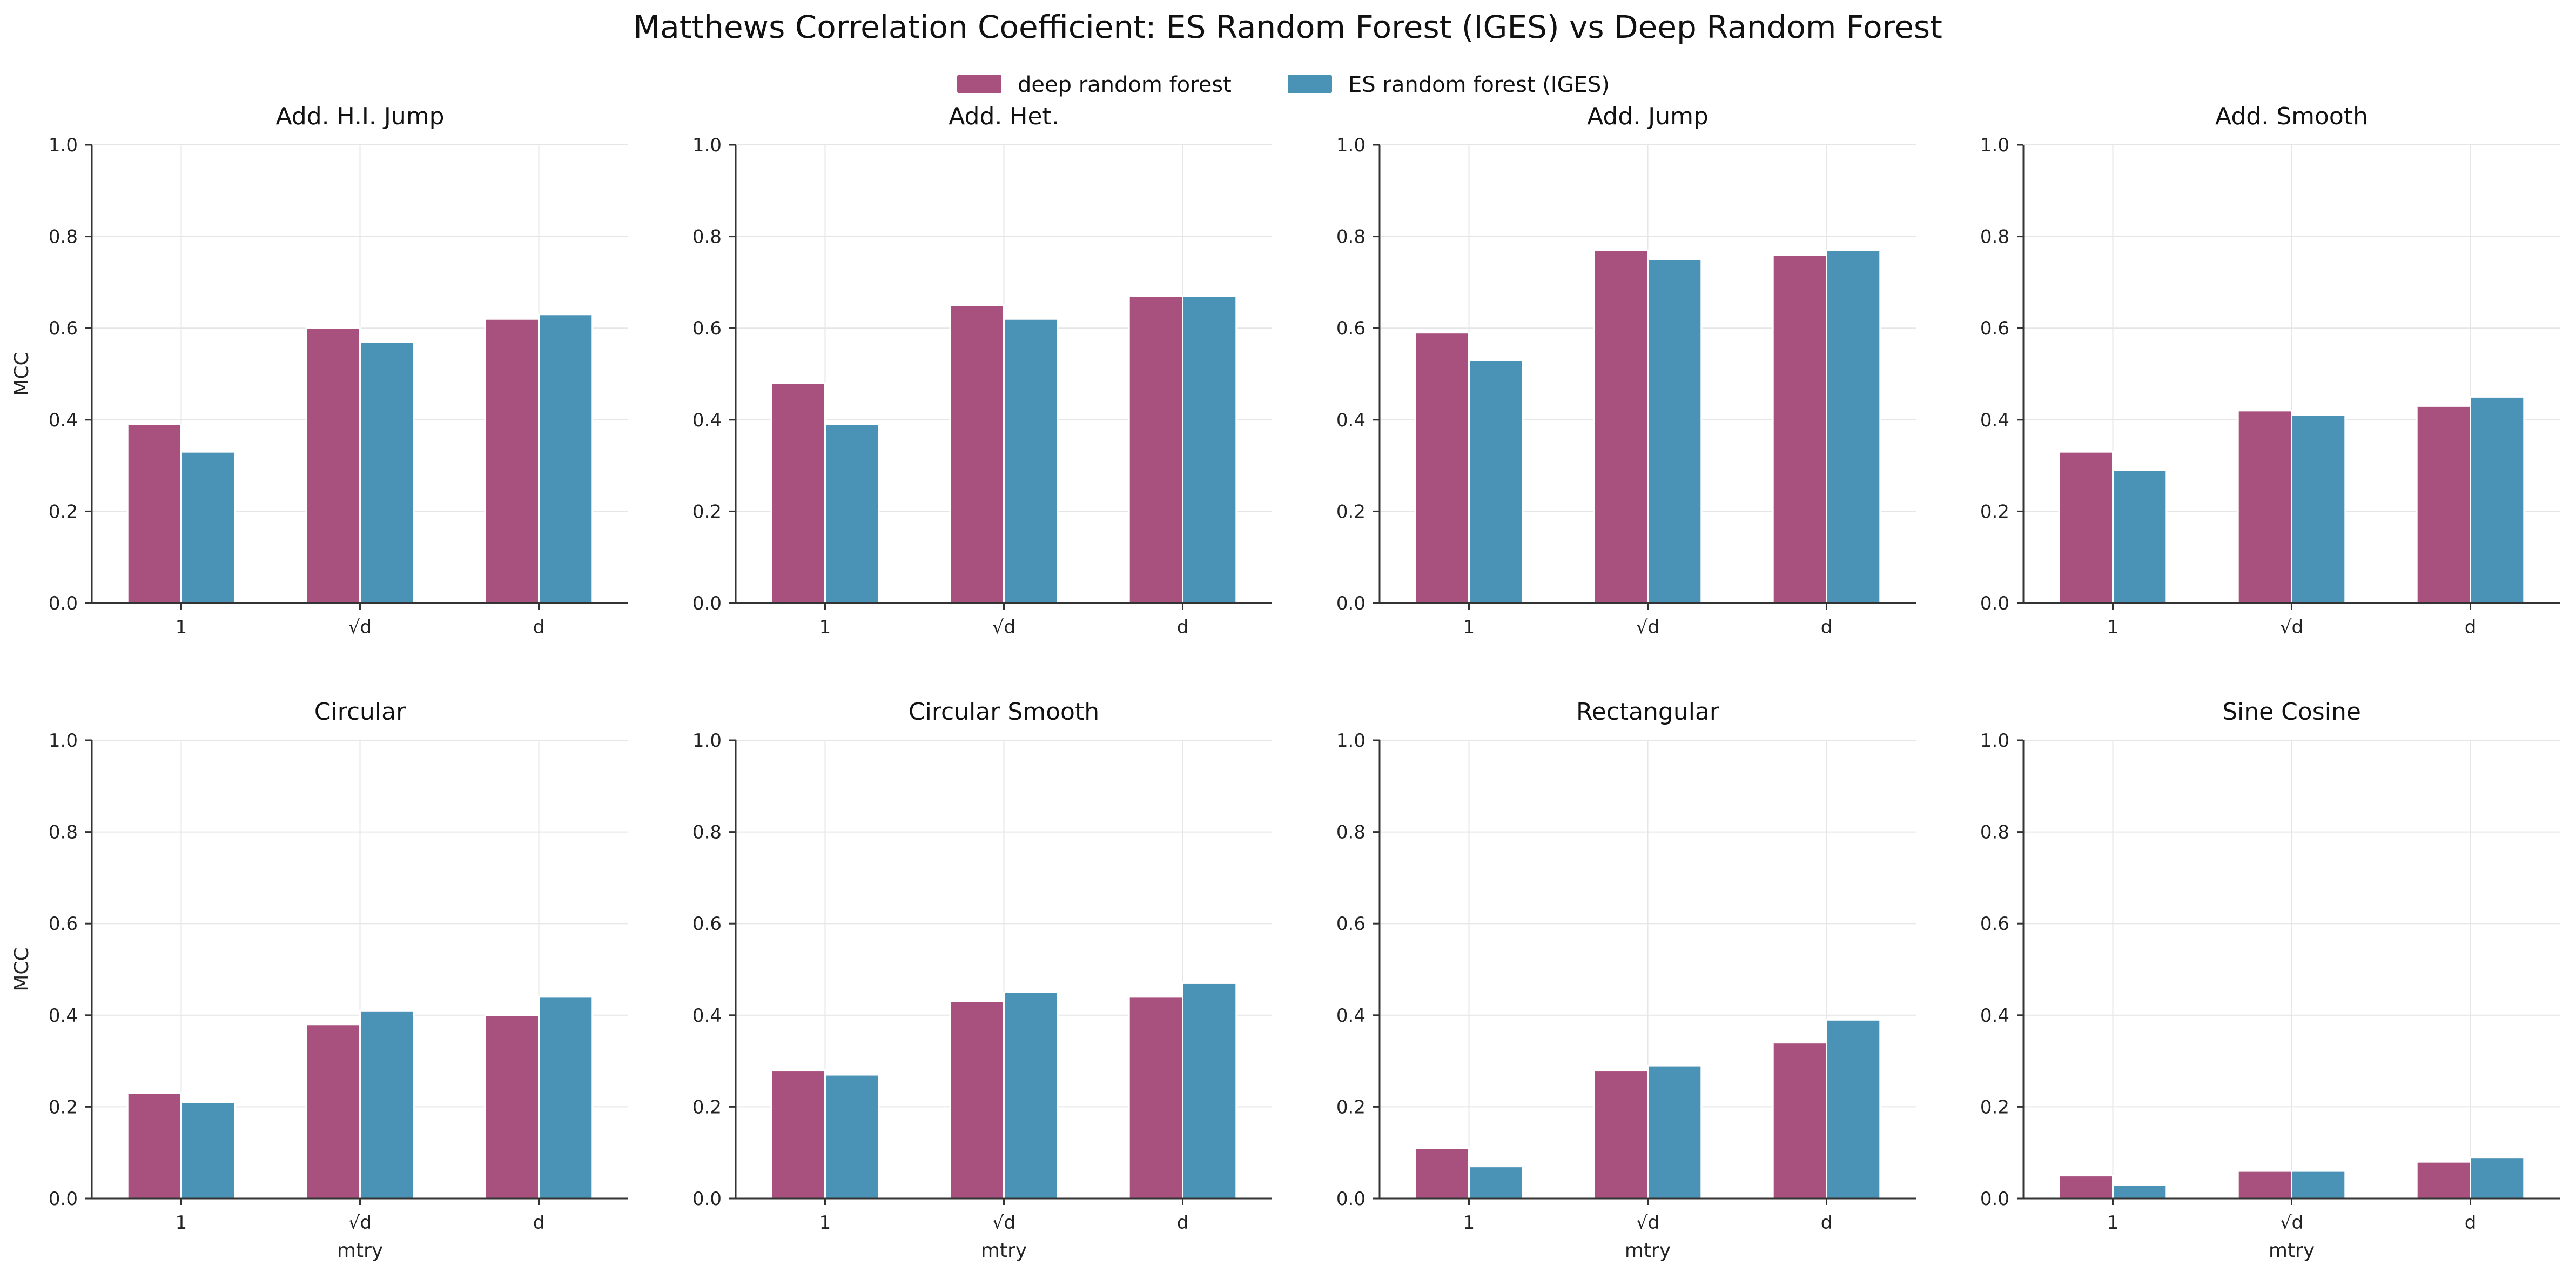 This screenshot has width=2576, height=1279. What do you see at coordinates (982, 371) in the screenshot?
I see `subplot-add-het: Add. Het. 0.0 0.2 0.4 0.6 0.8 1.0 1 √d d` at bounding box center [982, 371].